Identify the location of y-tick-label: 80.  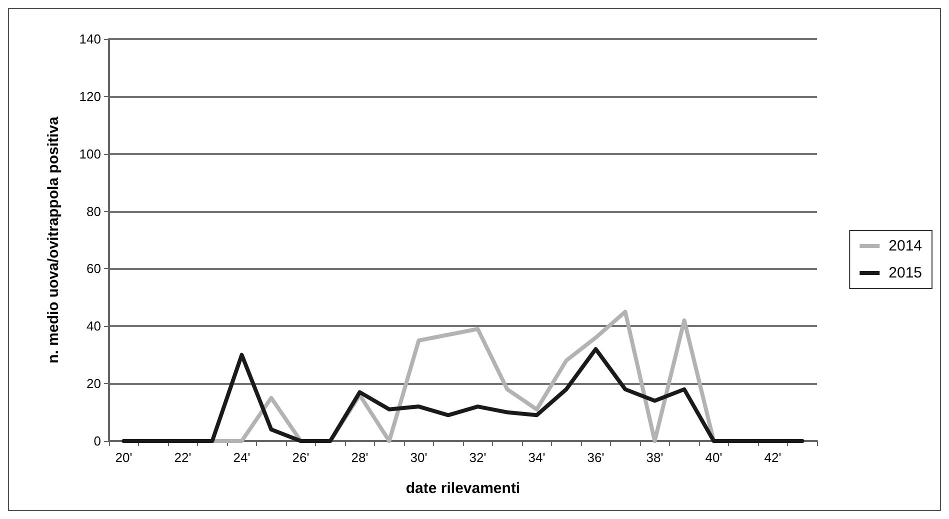
(93, 211).